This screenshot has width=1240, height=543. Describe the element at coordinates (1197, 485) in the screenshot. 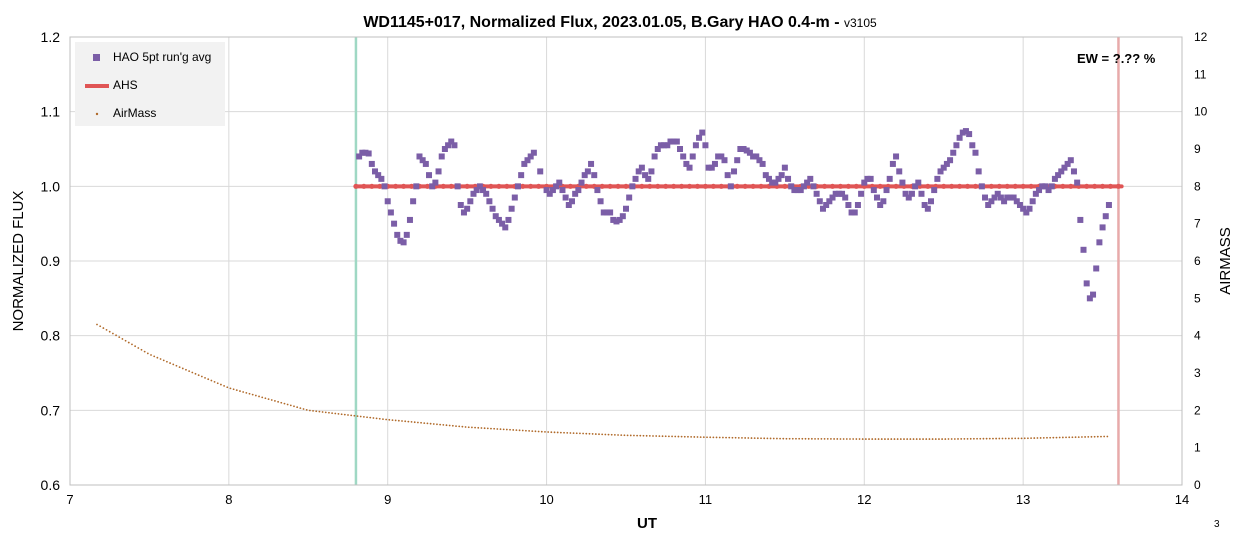

I see `y2-tick-label: 0` at that location.